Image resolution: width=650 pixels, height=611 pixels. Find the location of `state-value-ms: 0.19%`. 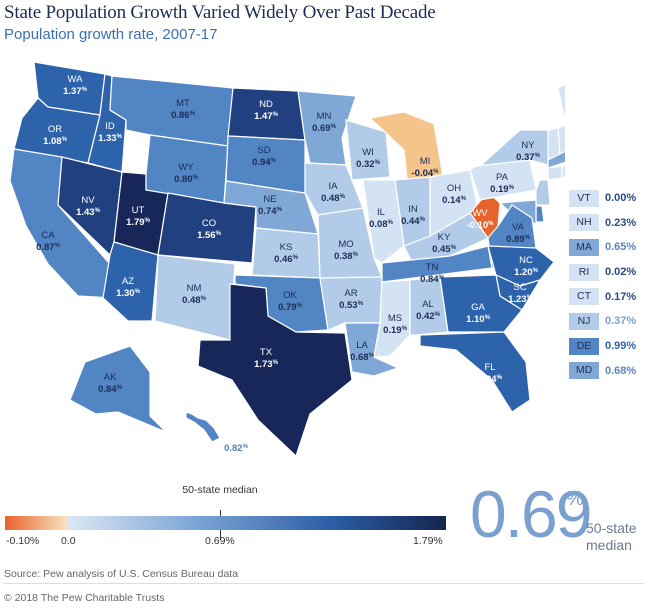

state-value-ms: 0.19% is located at coordinates (395, 330).